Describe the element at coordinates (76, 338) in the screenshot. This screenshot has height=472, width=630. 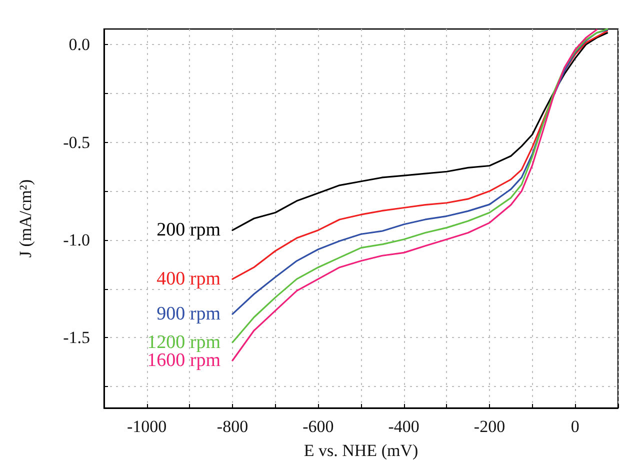
I see `y-tick-label: -1.5` at that location.